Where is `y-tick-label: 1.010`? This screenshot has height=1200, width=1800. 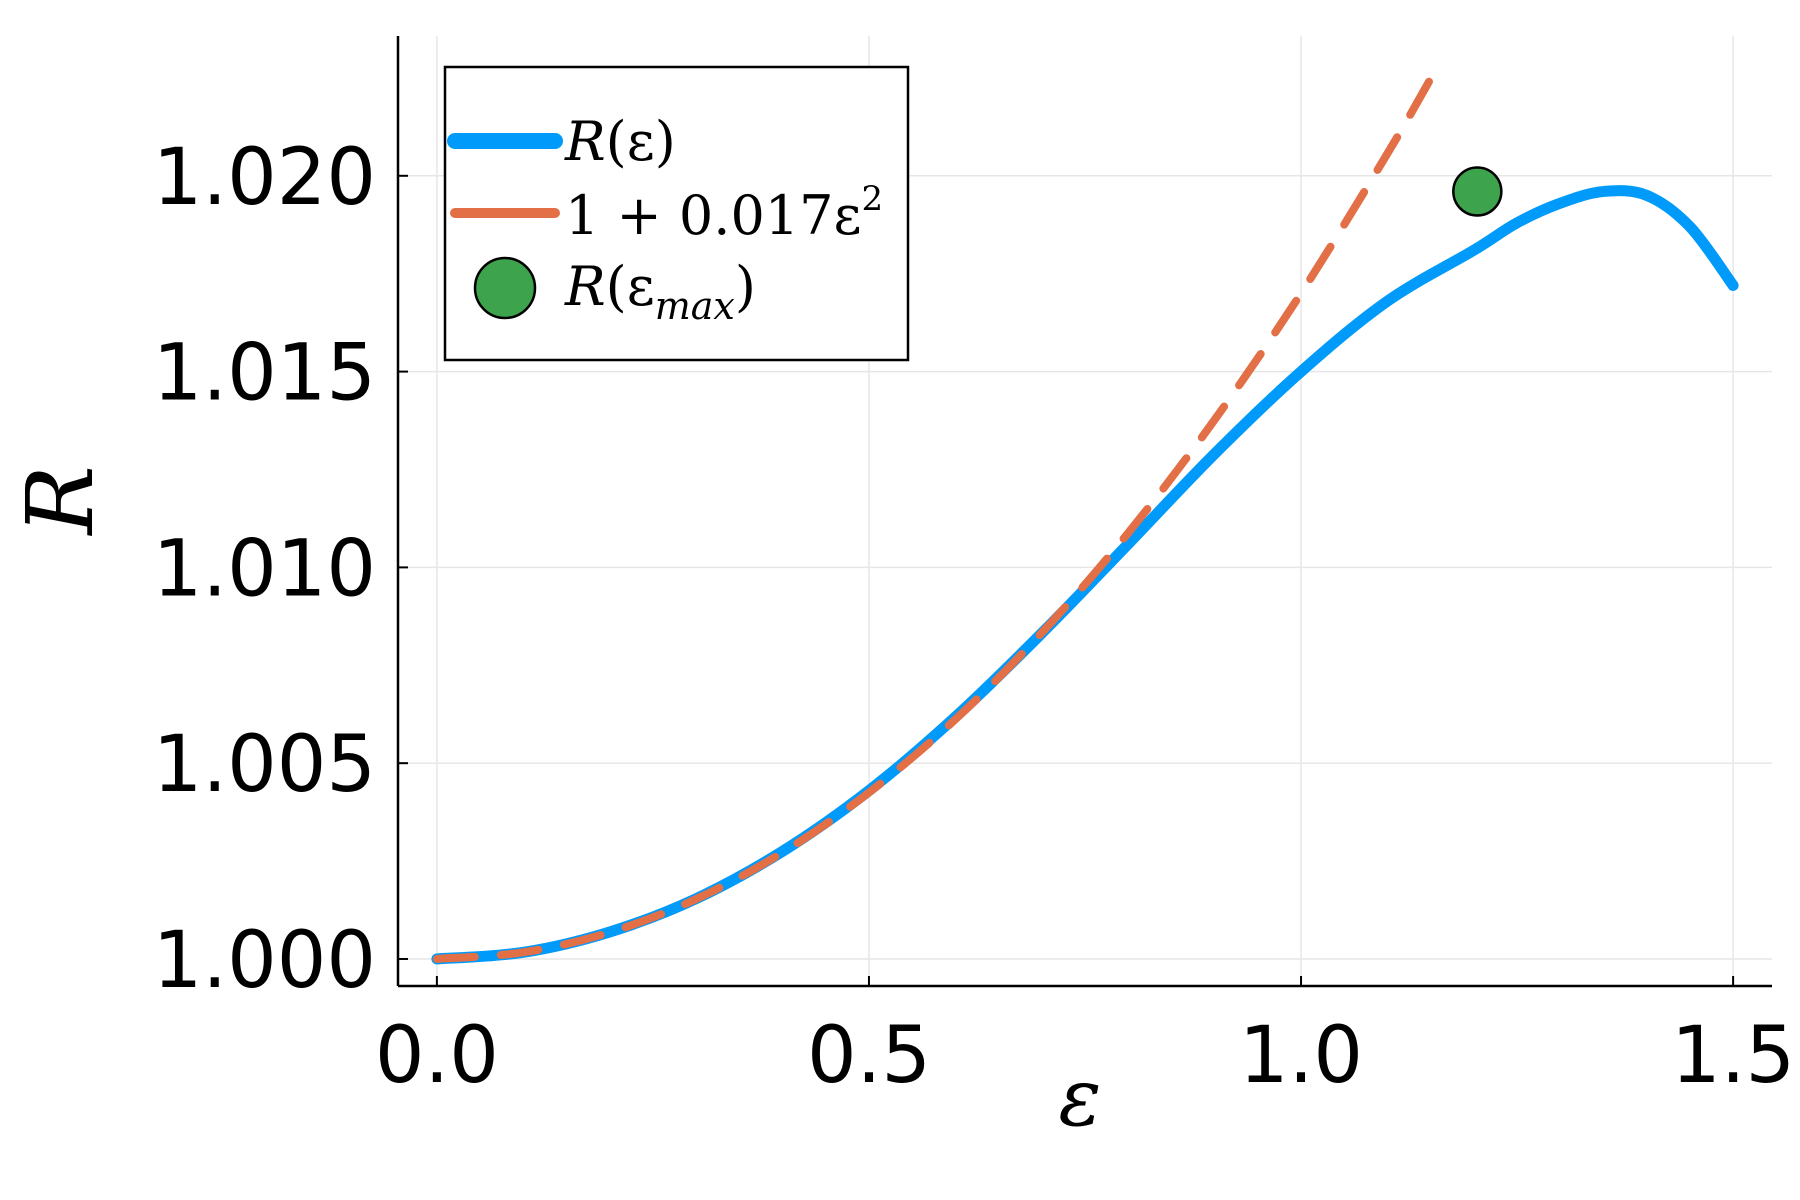 y-tick-label: 1.010 is located at coordinates (264, 569).